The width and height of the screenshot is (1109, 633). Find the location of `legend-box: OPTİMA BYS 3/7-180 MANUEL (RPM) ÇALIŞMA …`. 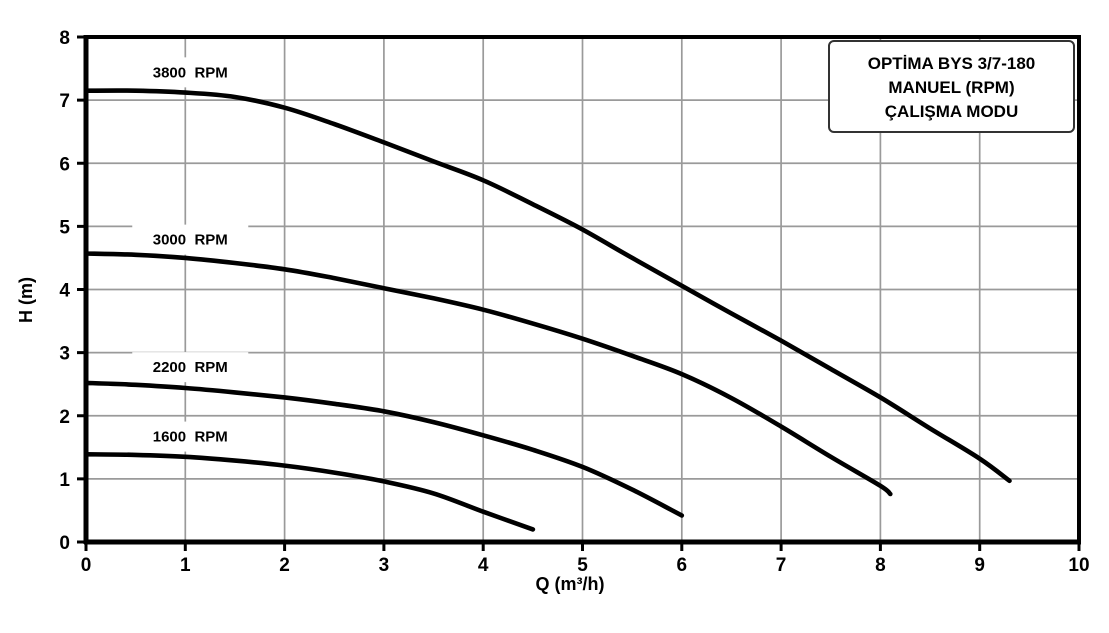

legend-box: OPTİMA BYS 3/7-180 MANUEL (RPM) ÇALIŞMA … is located at coordinates (951, 86).